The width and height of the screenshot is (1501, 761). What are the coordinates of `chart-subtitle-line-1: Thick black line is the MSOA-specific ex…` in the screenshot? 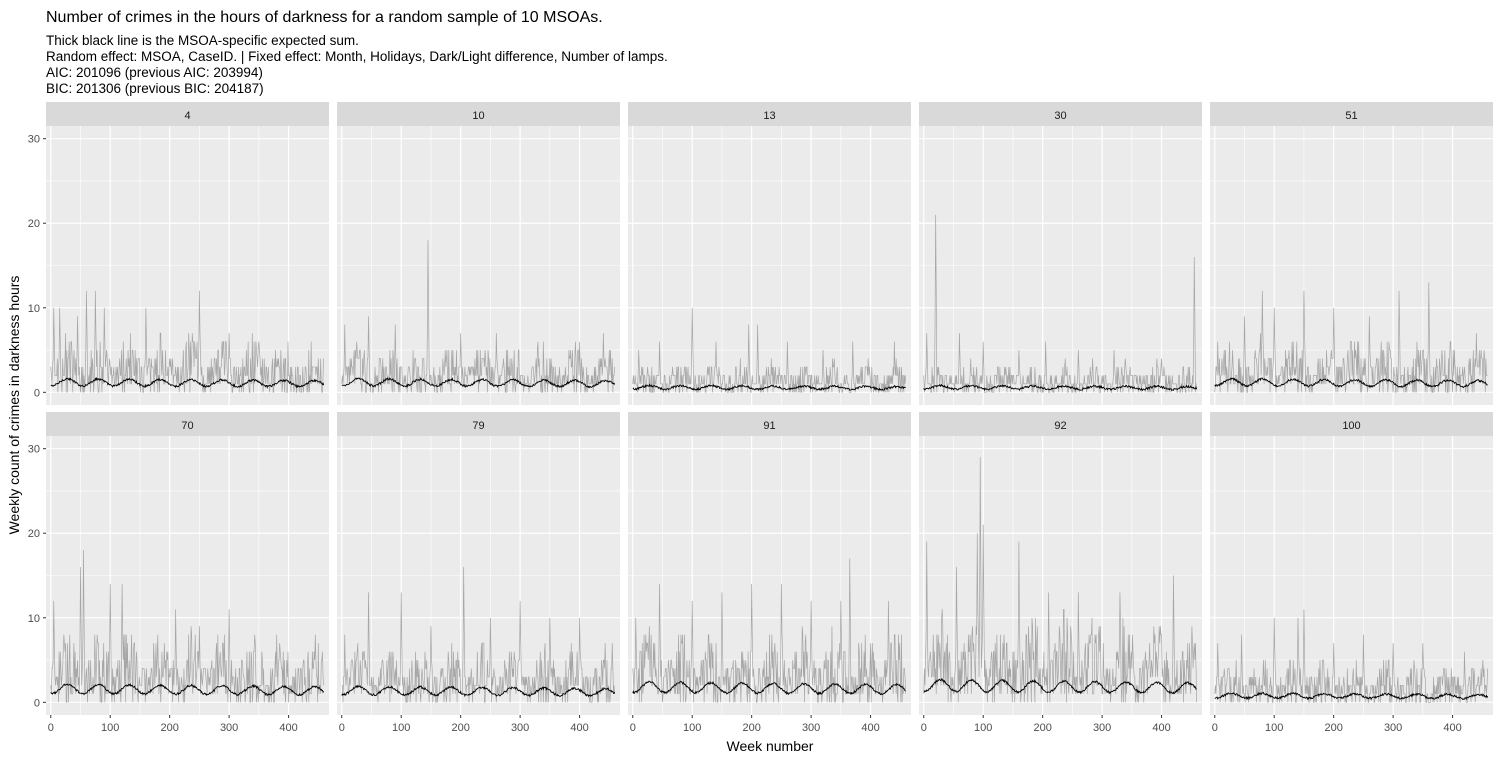 It's located at (202, 40).